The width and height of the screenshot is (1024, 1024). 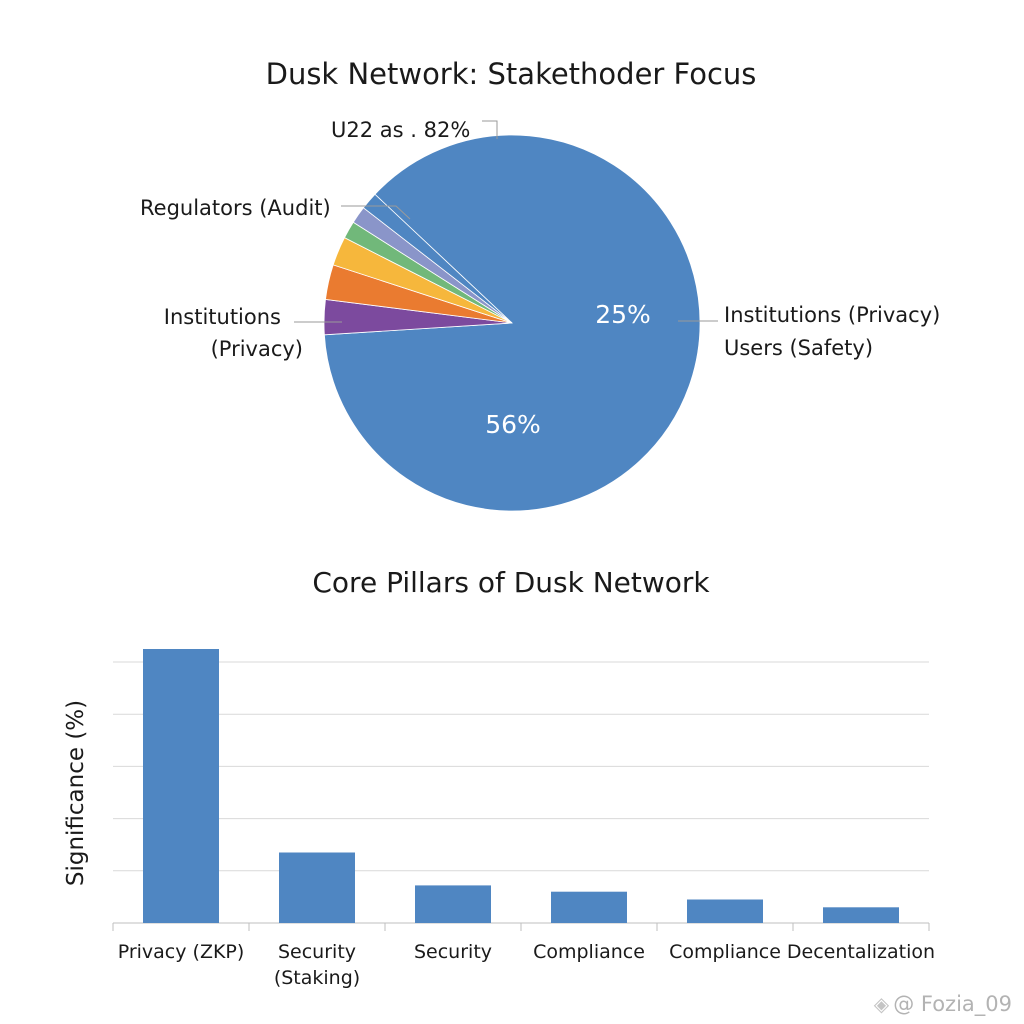 What do you see at coordinates (235, 208) in the screenshot?
I see `pie-annotation-regulators: Regulators (Audit)` at bounding box center [235, 208].